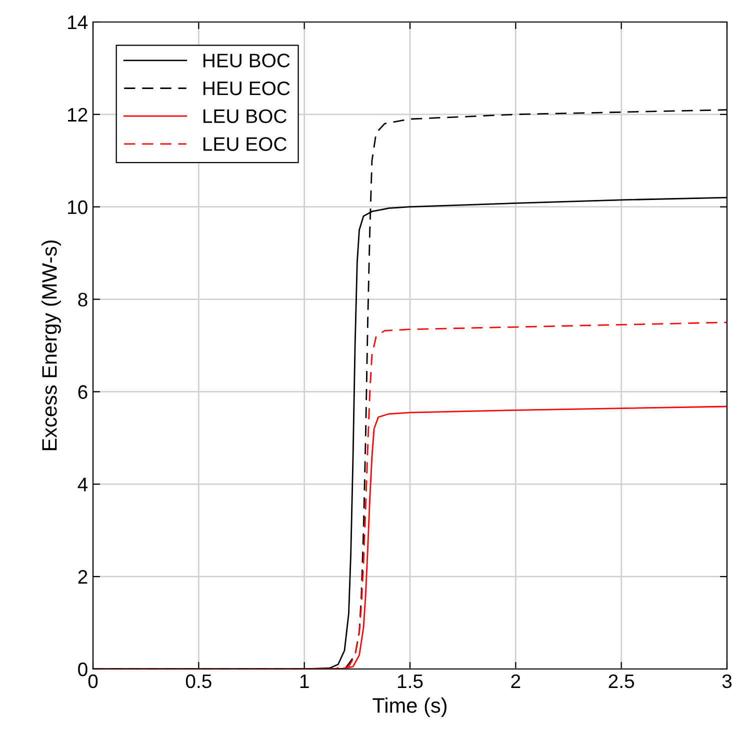 The image size is (736, 747). What do you see at coordinates (246, 88) in the screenshot?
I see `legend-label: HEU EOC` at bounding box center [246, 88].